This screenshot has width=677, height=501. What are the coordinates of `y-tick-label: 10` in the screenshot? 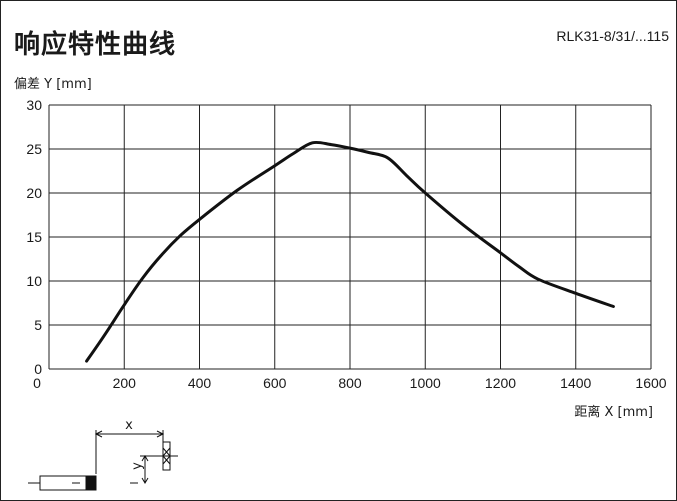 It's located at (34, 281).